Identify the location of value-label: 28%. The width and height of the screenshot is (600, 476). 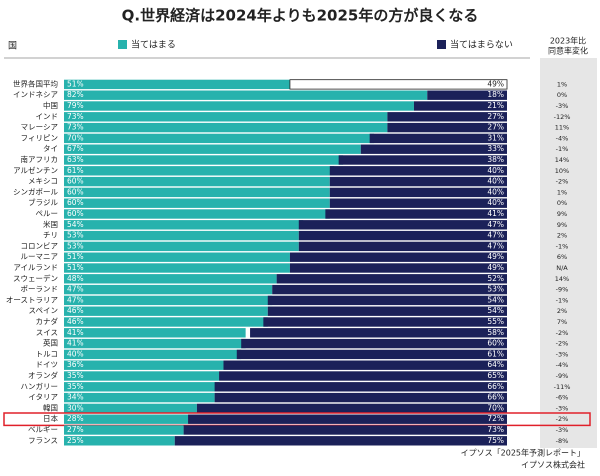
(75, 418).